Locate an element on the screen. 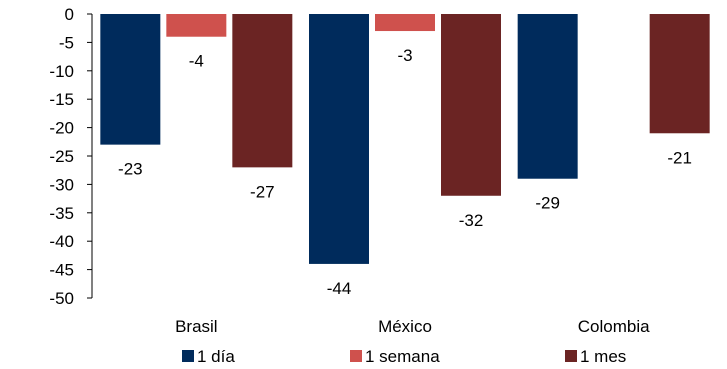  data-label: -29 is located at coordinates (547, 203).